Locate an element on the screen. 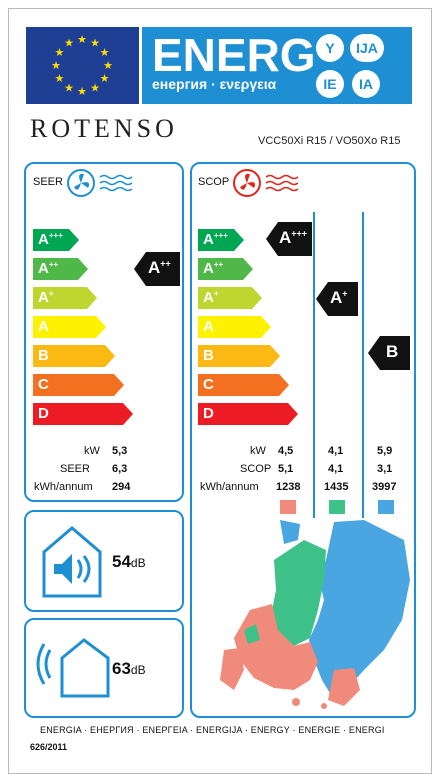 The width and height of the screenshot is (440, 782). energy-title: ENERG is located at coordinates (234, 55).